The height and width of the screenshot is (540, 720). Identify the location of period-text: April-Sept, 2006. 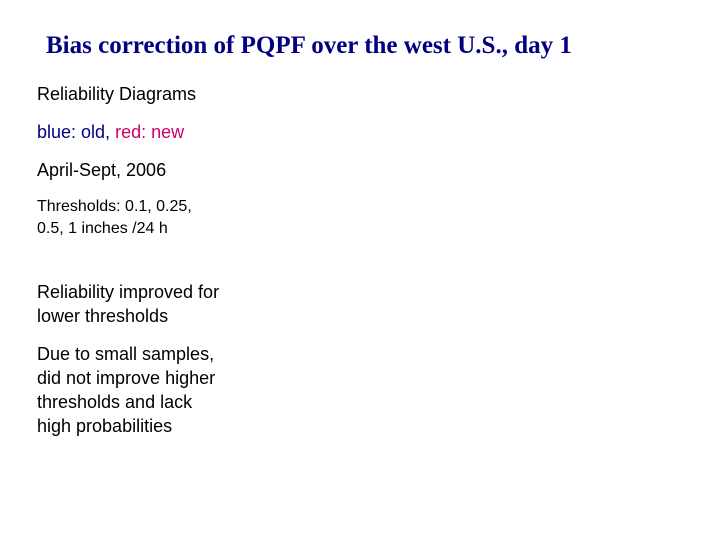
(102, 170).